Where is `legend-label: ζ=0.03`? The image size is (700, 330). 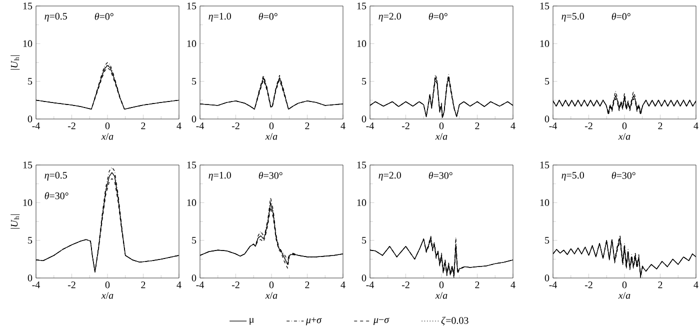 legend-label: ζ=0.03 is located at coordinates (454, 321).